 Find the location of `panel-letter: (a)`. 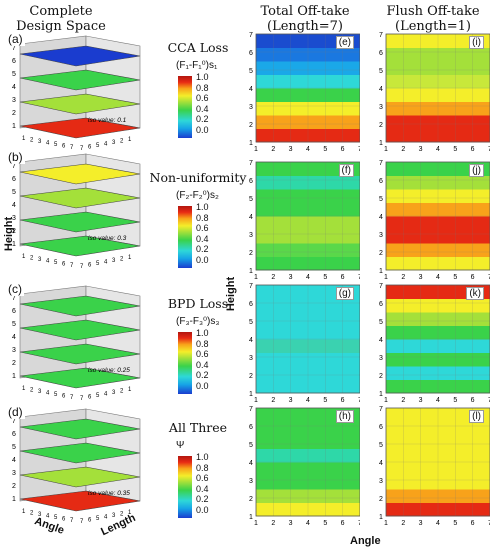

panel-letter: (a) is located at coordinates (15, 39).